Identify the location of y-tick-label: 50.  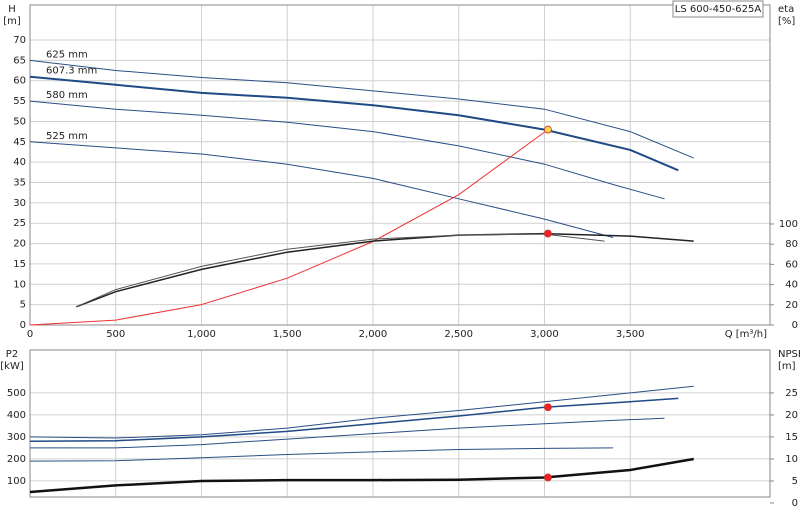
(19, 121).